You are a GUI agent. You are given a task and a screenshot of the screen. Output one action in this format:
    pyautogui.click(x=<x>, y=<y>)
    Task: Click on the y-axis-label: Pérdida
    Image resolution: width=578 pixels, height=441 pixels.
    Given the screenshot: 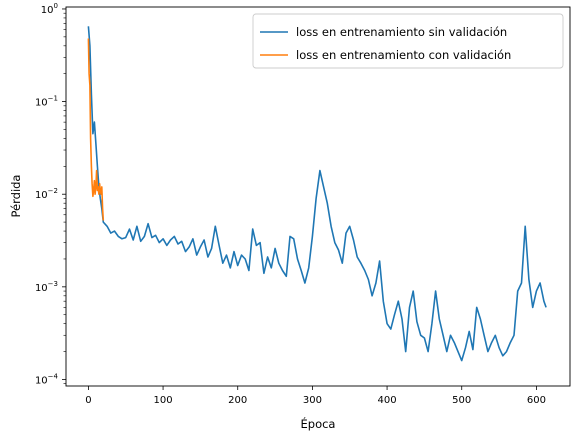 What is the action you would take?
    pyautogui.click(x=16, y=196)
    